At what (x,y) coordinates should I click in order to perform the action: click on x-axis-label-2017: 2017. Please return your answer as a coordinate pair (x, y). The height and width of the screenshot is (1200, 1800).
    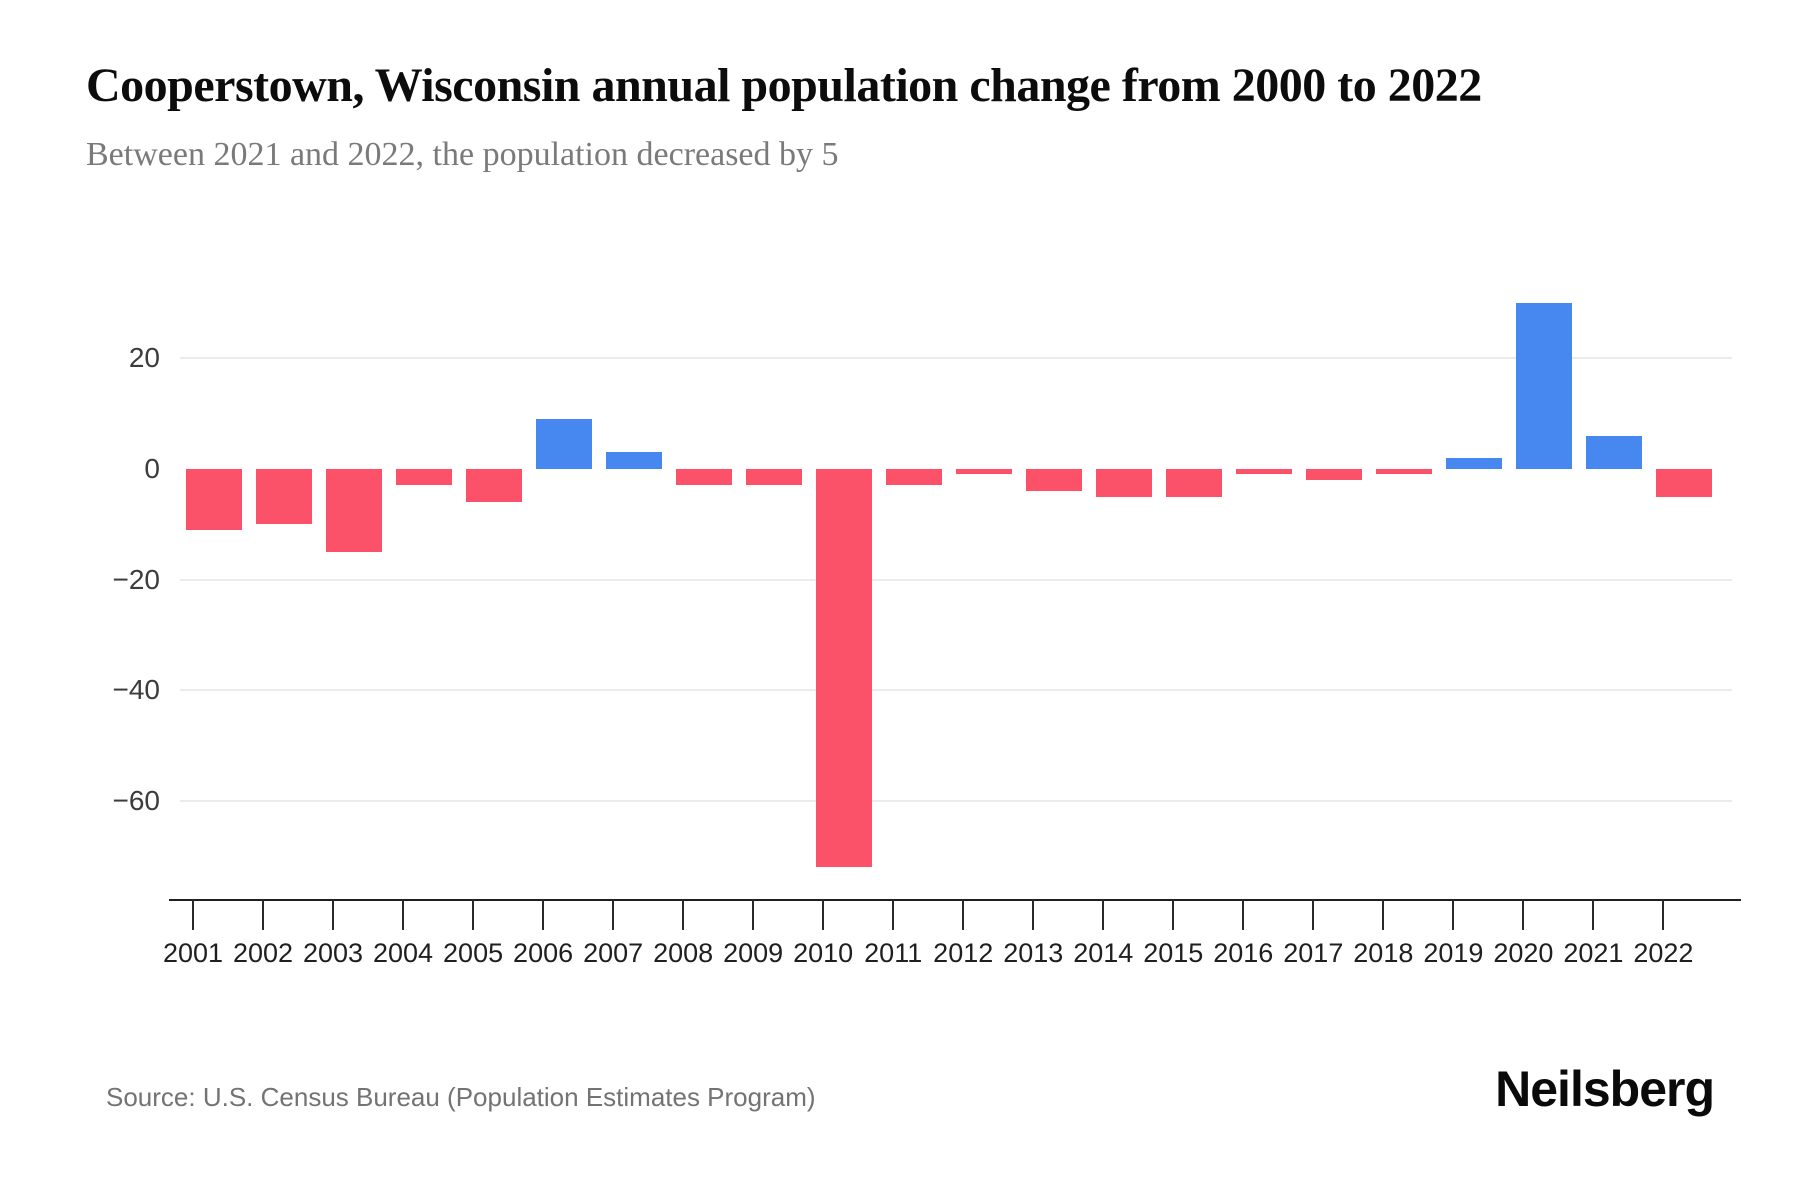
    Looking at the image, I should click on (1313, 953).